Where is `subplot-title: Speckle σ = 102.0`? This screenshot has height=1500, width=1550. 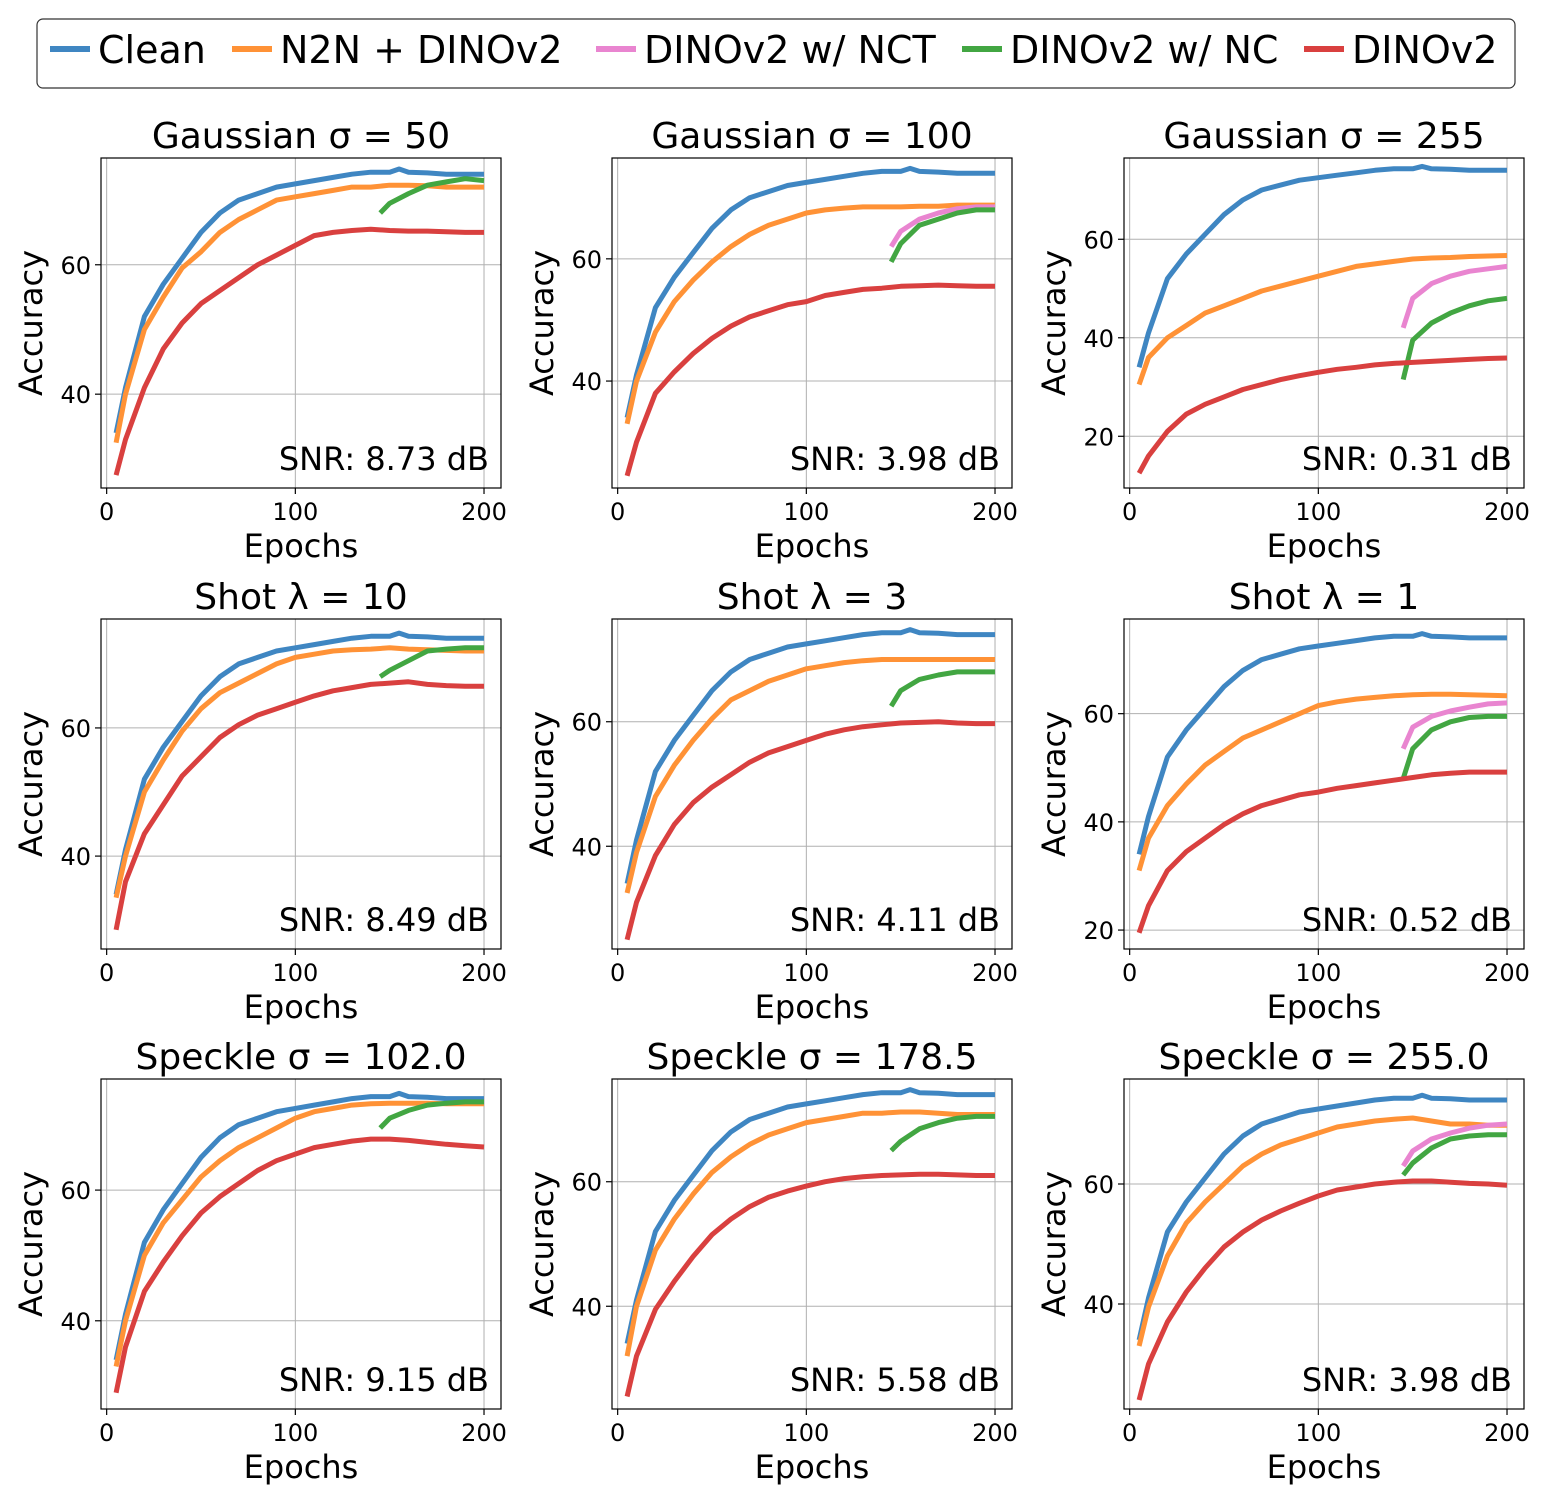 subplot-title: Speckle σ = 102.0 is located at coordinates (300, 1057).